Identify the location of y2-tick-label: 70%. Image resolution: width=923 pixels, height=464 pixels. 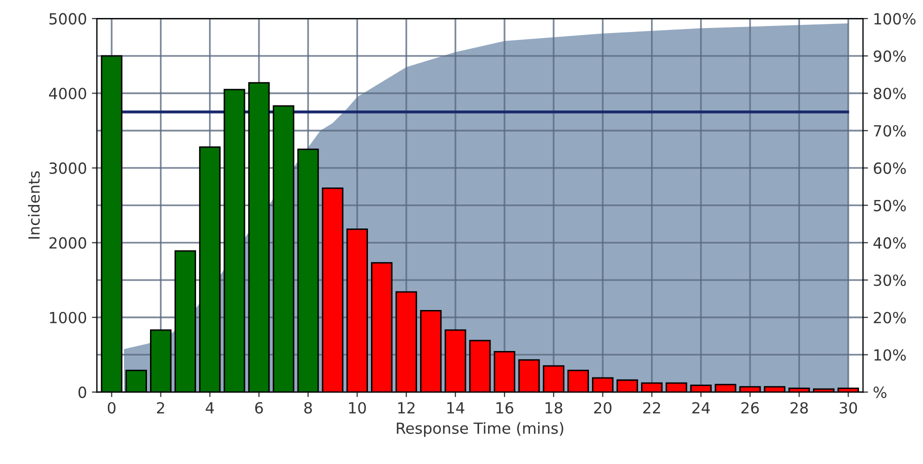
(890, 131).